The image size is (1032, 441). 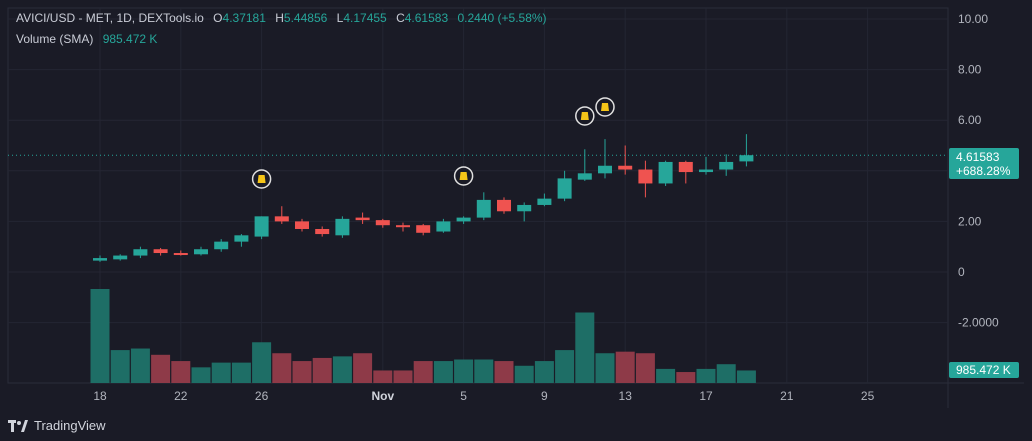 I want to click on low-value: 4.17455, so click(x=365, y=18).